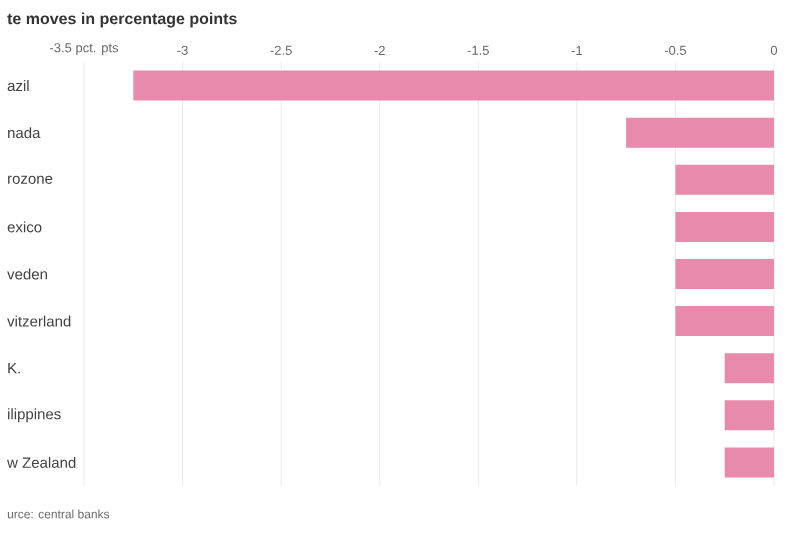 This screenshot has width=786, height=534. What do you see at coordinates (122, 20) in the screenshot?
I see `chart-title: te moves in percentage points` at bounding box center [122, 20].